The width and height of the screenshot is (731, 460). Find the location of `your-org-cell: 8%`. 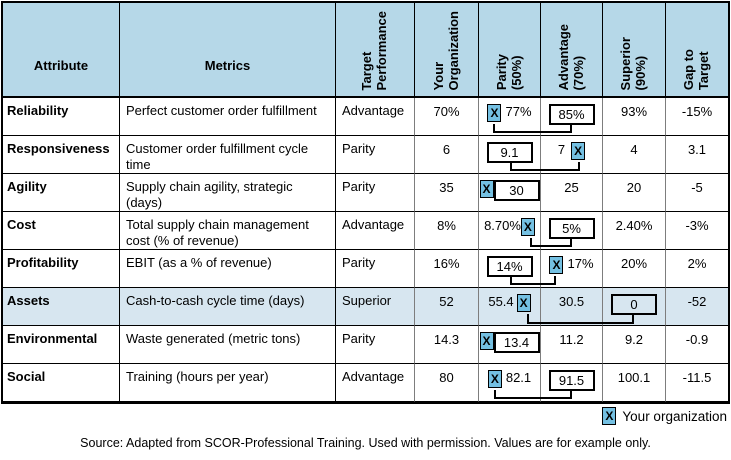

your-org-cell: 8% is located at coordinates (447, 231).